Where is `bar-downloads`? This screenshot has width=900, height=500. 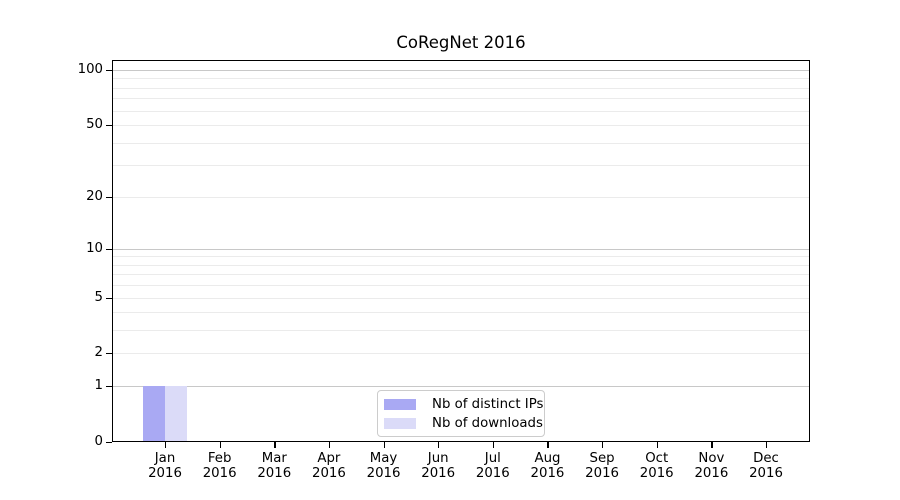
bar-downloads is located at coordinates (176, 413).